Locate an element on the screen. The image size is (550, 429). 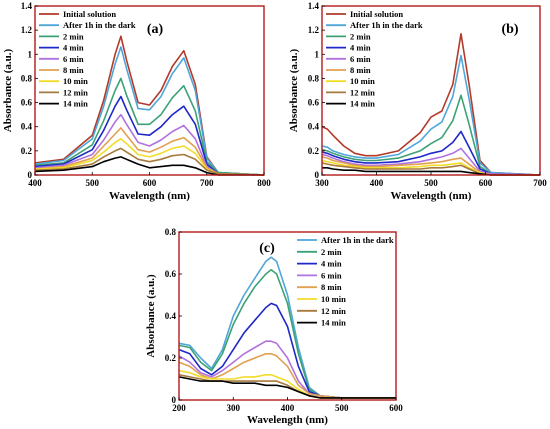
x-tick-label: 800 is located at coordinates (264, 183).